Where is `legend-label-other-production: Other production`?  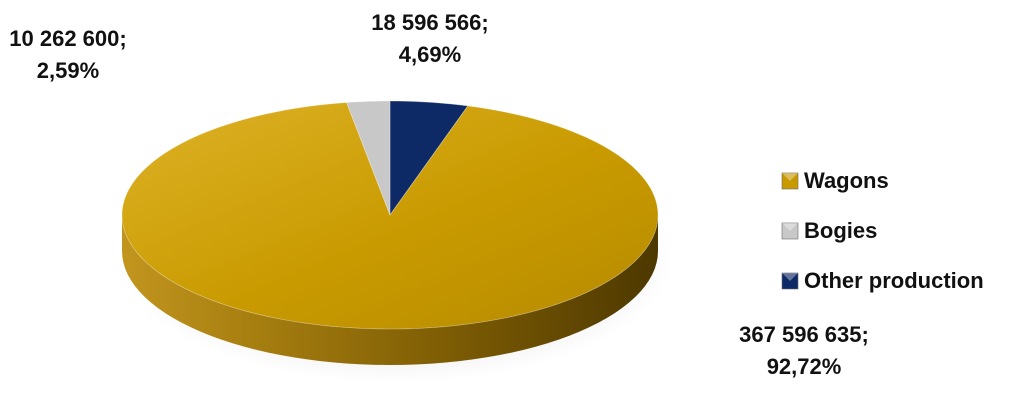 legend-label-other-production: Other production is located at coordinates (894, 280).